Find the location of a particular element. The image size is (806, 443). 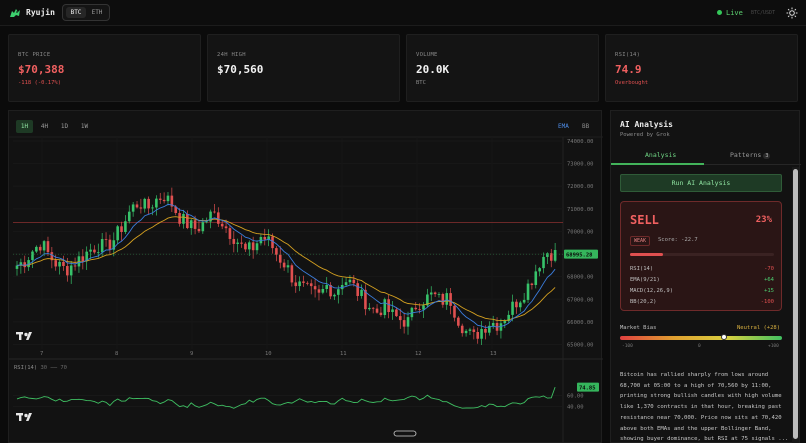

timeframe-1d-button: 1D is located at coordinates (64, 126).